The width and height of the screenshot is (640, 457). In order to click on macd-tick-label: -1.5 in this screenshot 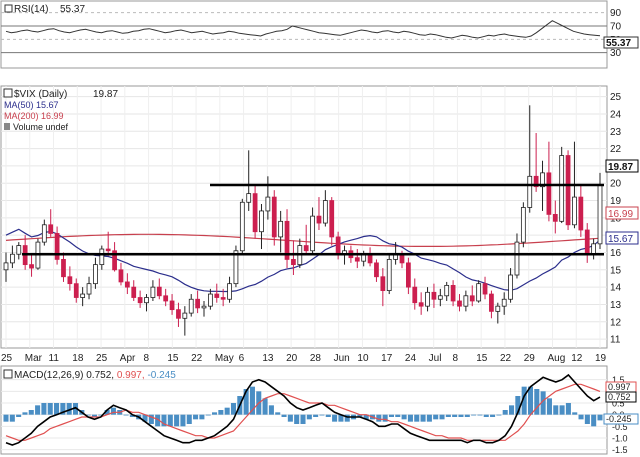, I will do `click(620, 450)`.